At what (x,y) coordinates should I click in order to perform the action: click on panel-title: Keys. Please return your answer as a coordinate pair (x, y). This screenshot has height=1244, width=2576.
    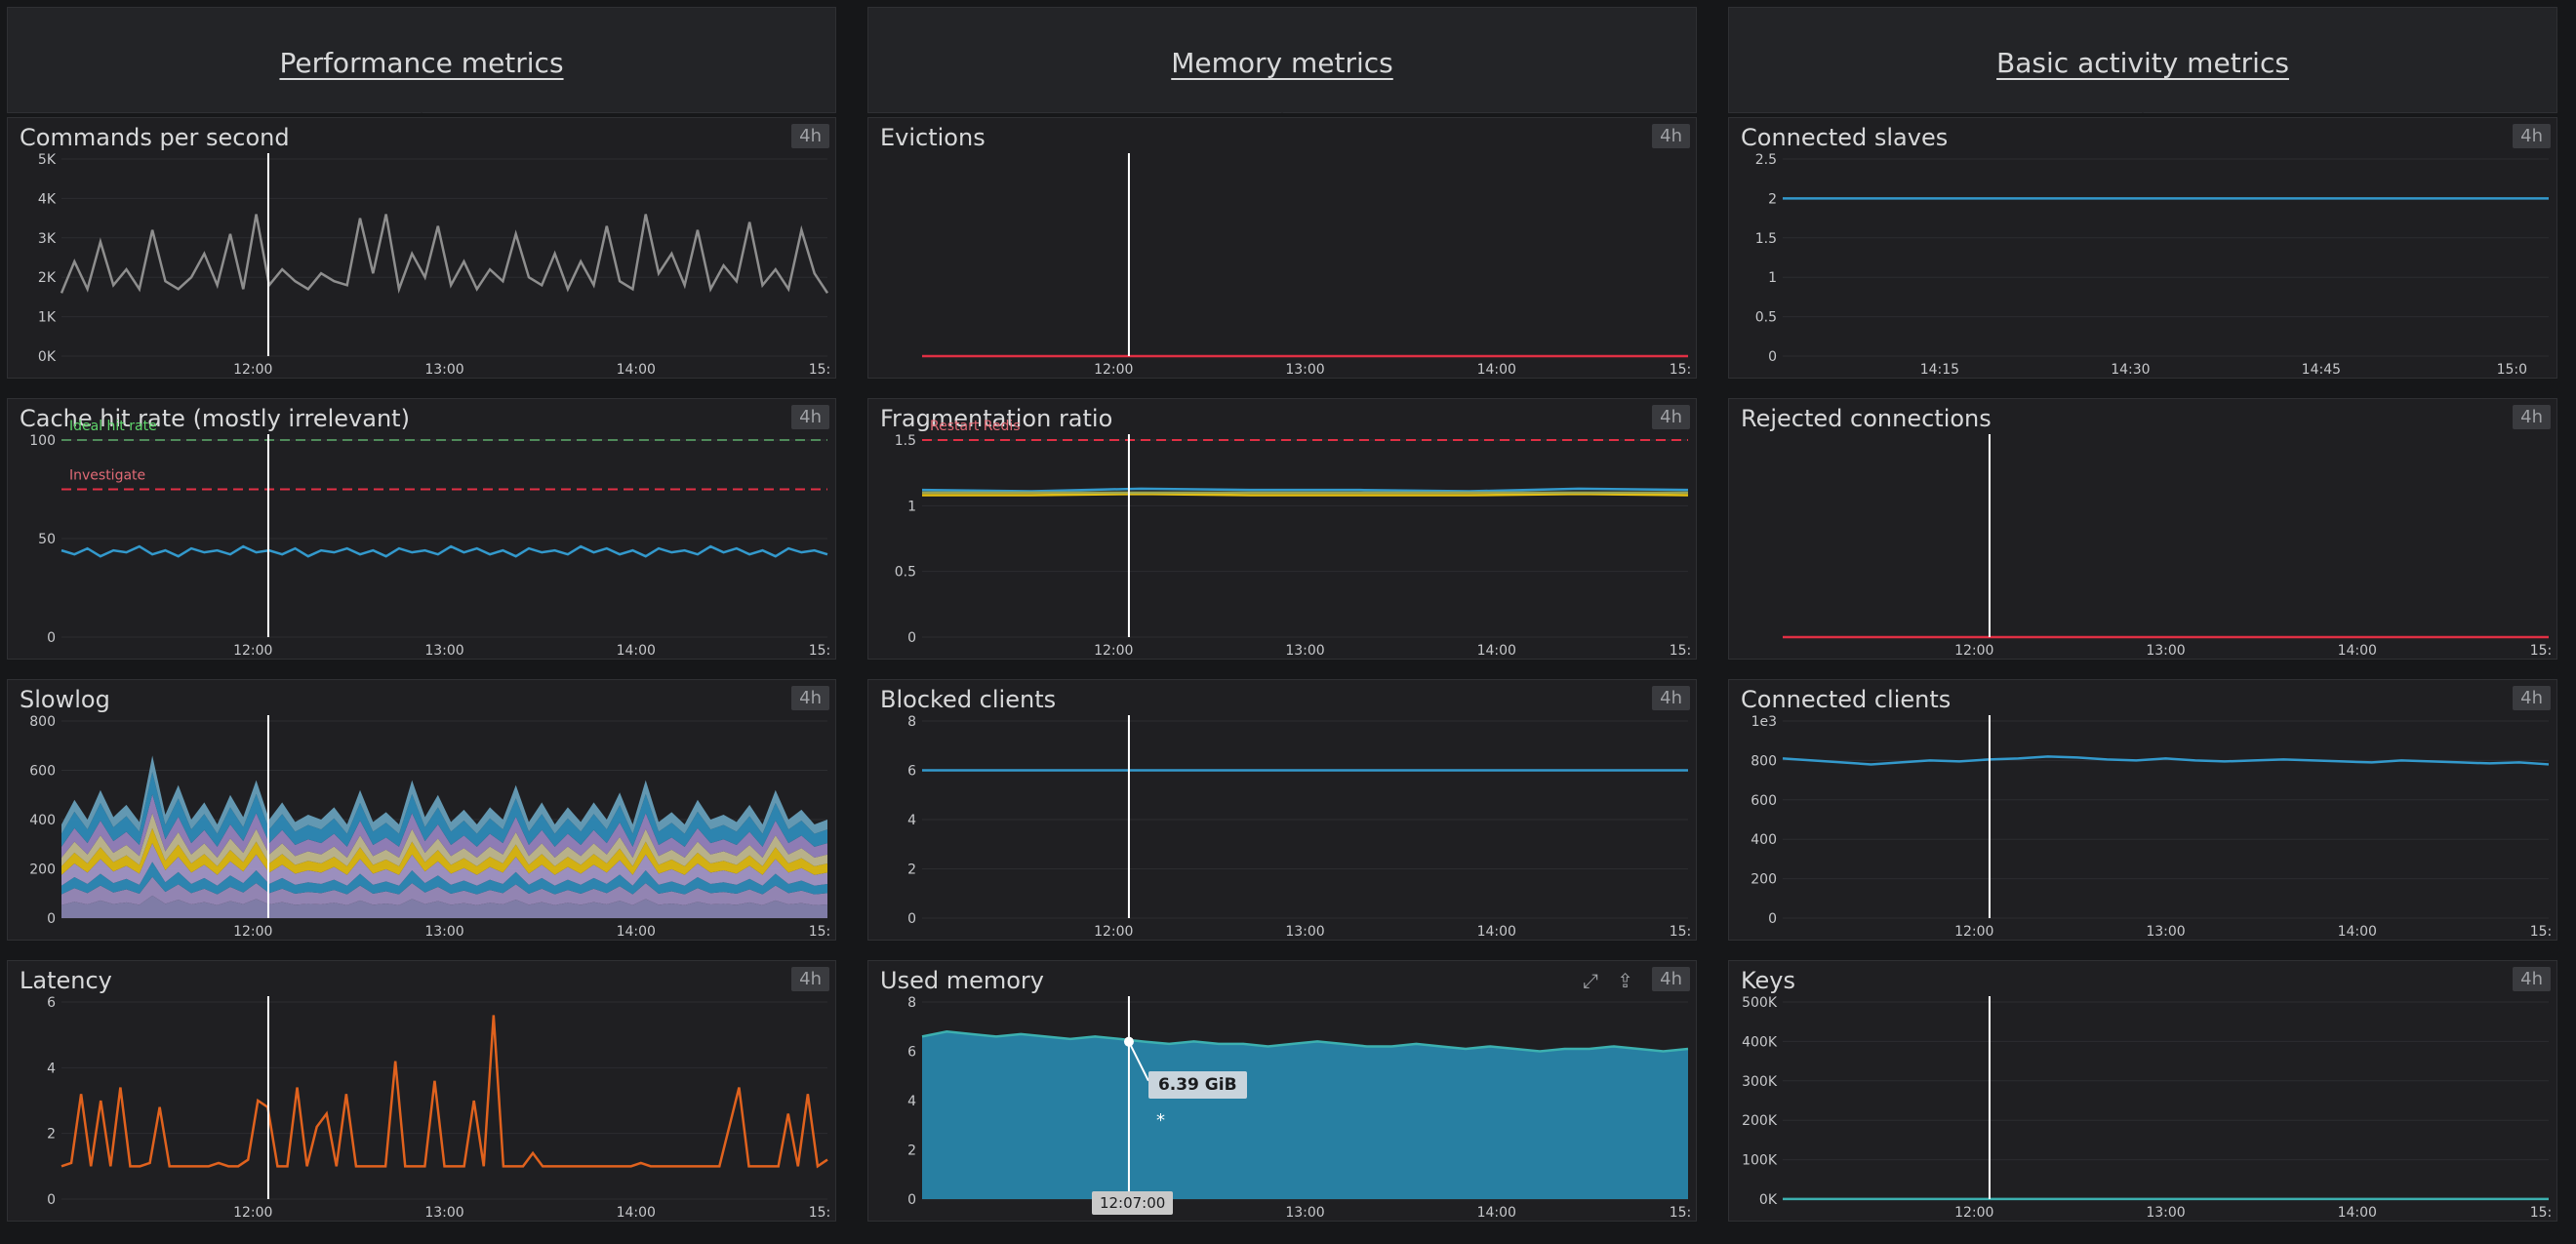
    Looking at the image, I should click on (1768, 980).